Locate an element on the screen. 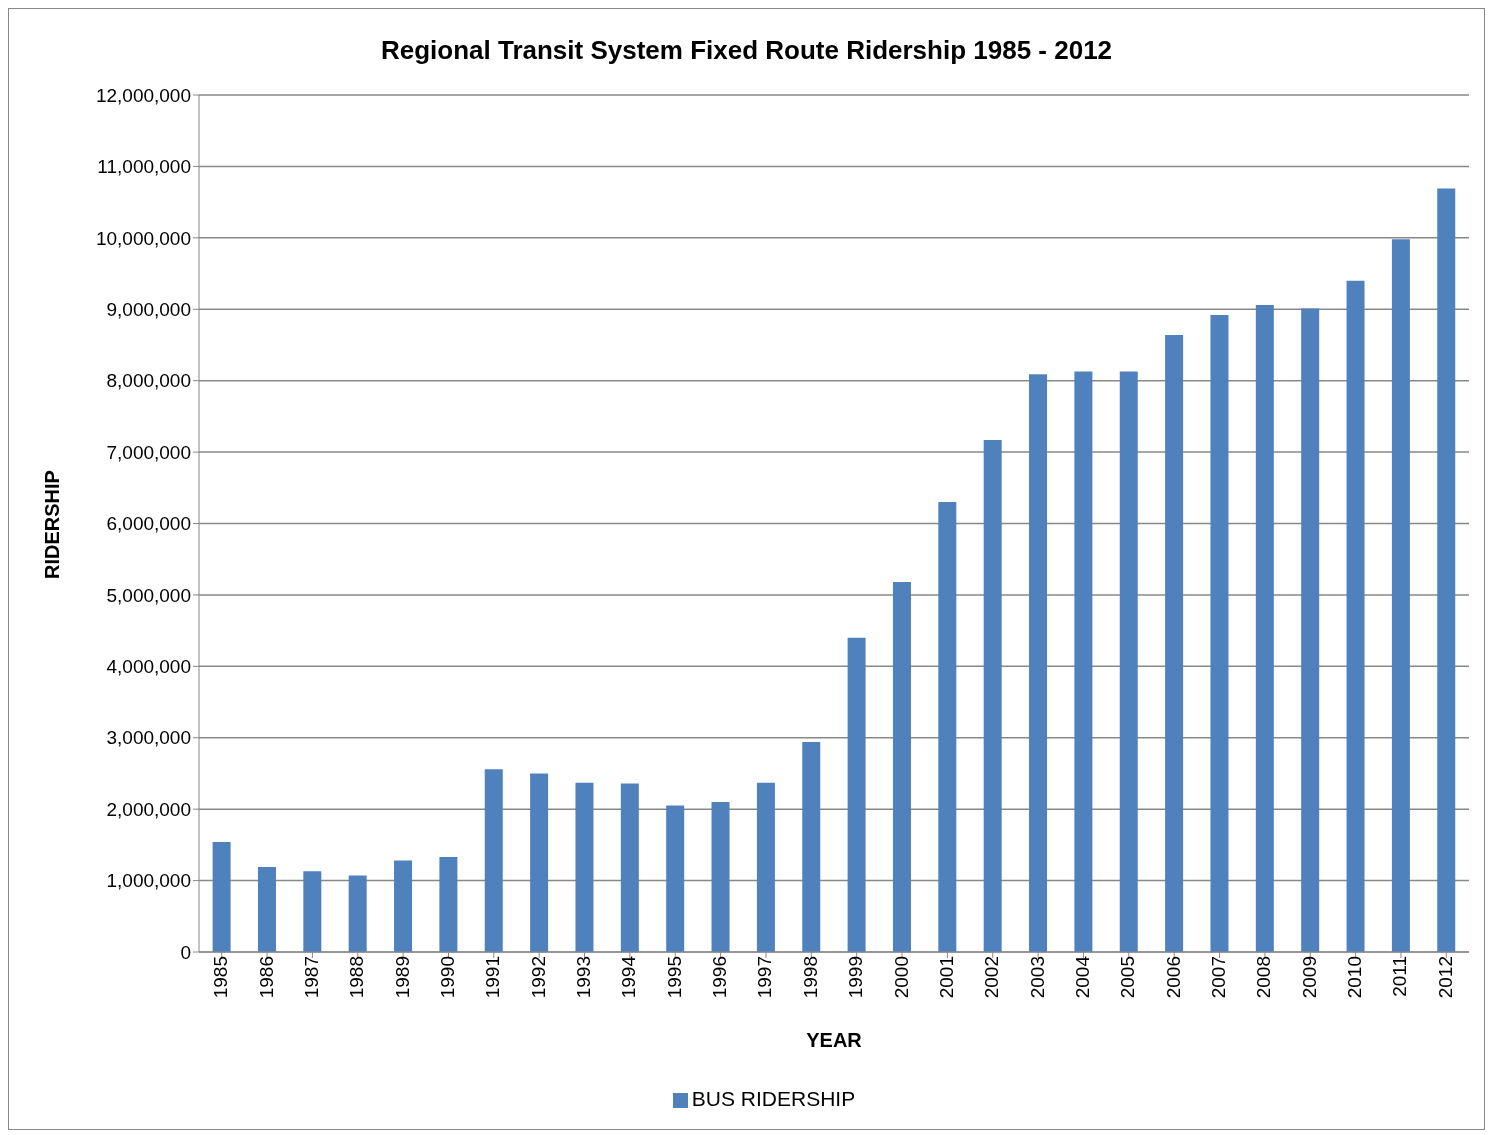  x-tick-label: 1985 is located at coordinates (221, 977).